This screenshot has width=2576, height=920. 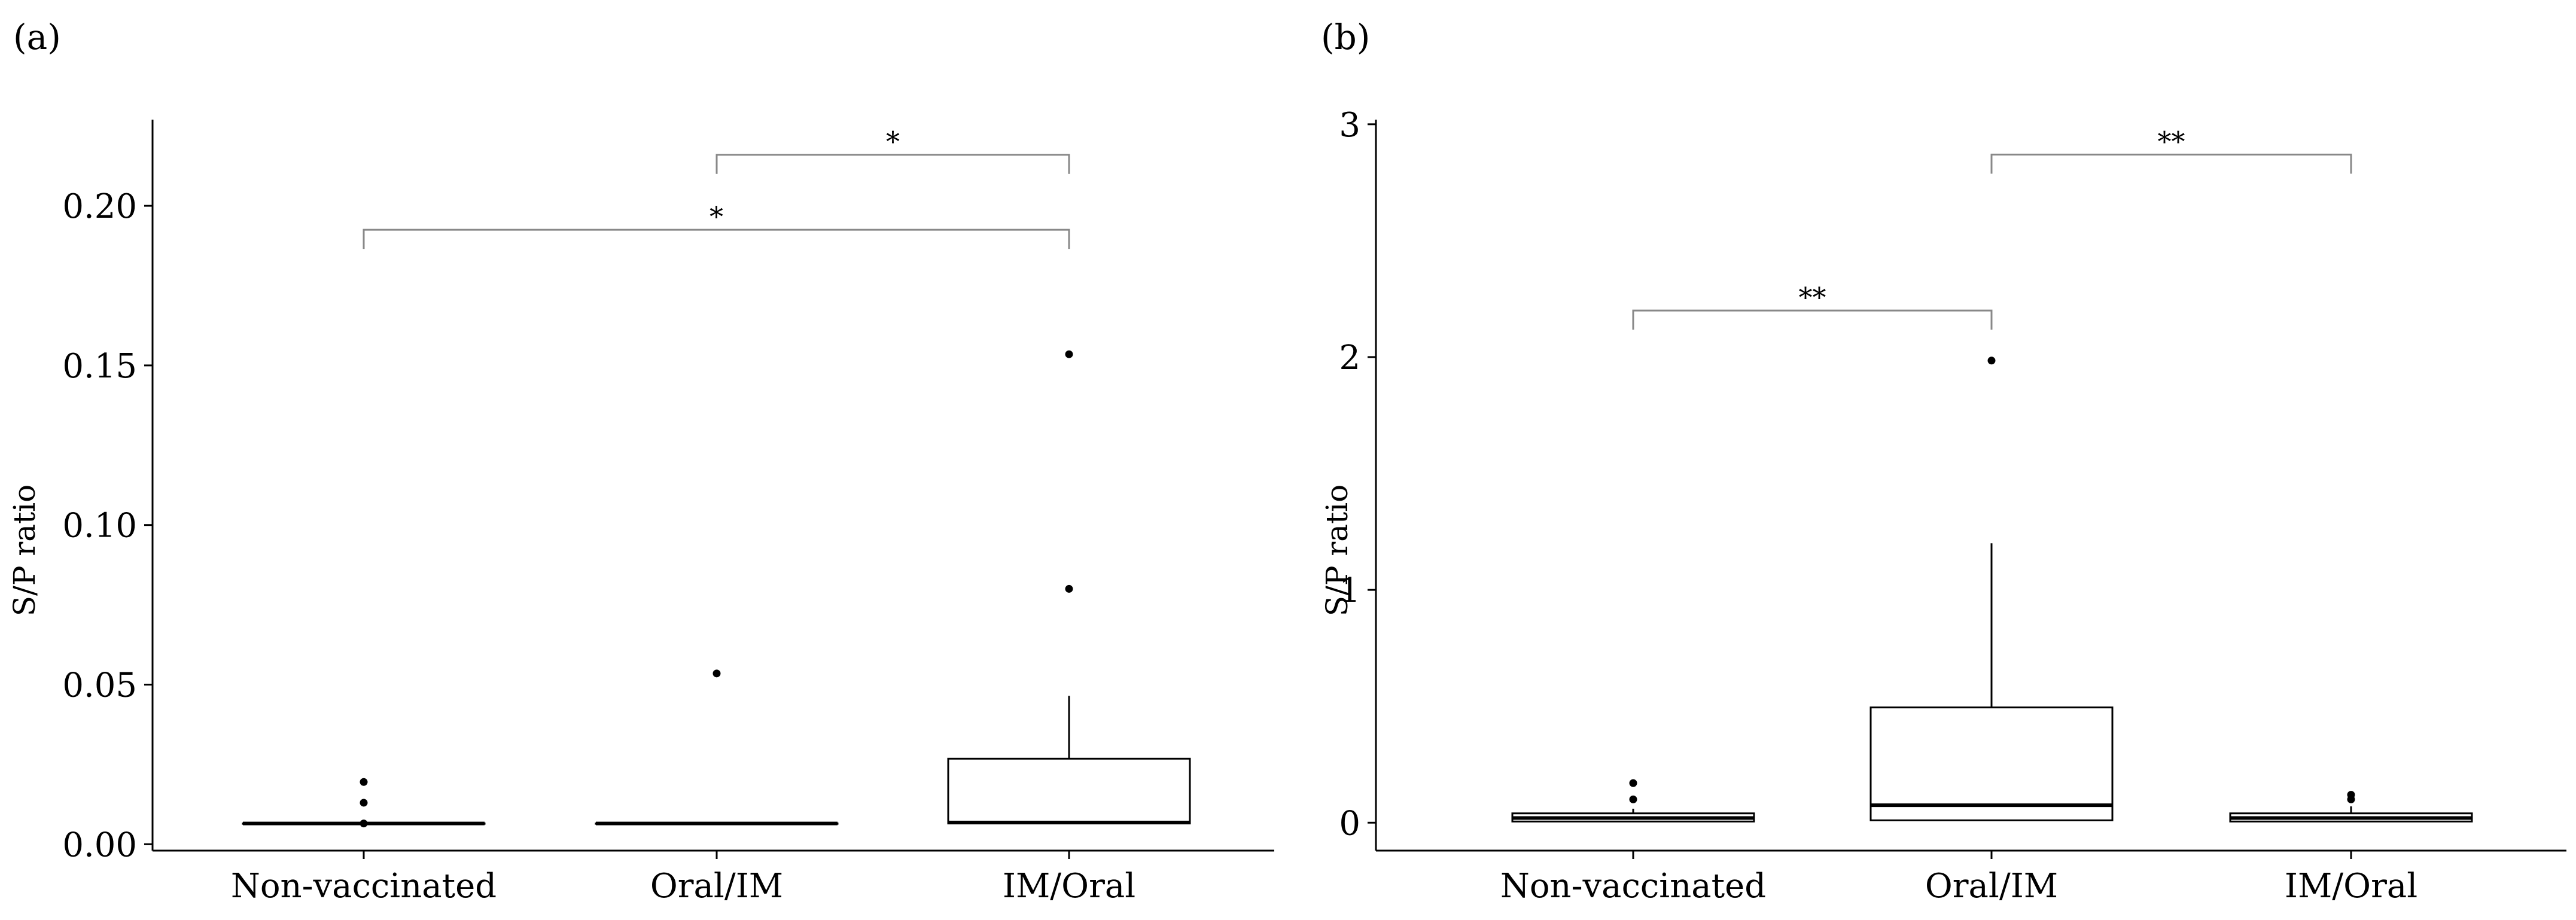 I want to click on y-tick-label: 0.00, so click(x=99, y=845).